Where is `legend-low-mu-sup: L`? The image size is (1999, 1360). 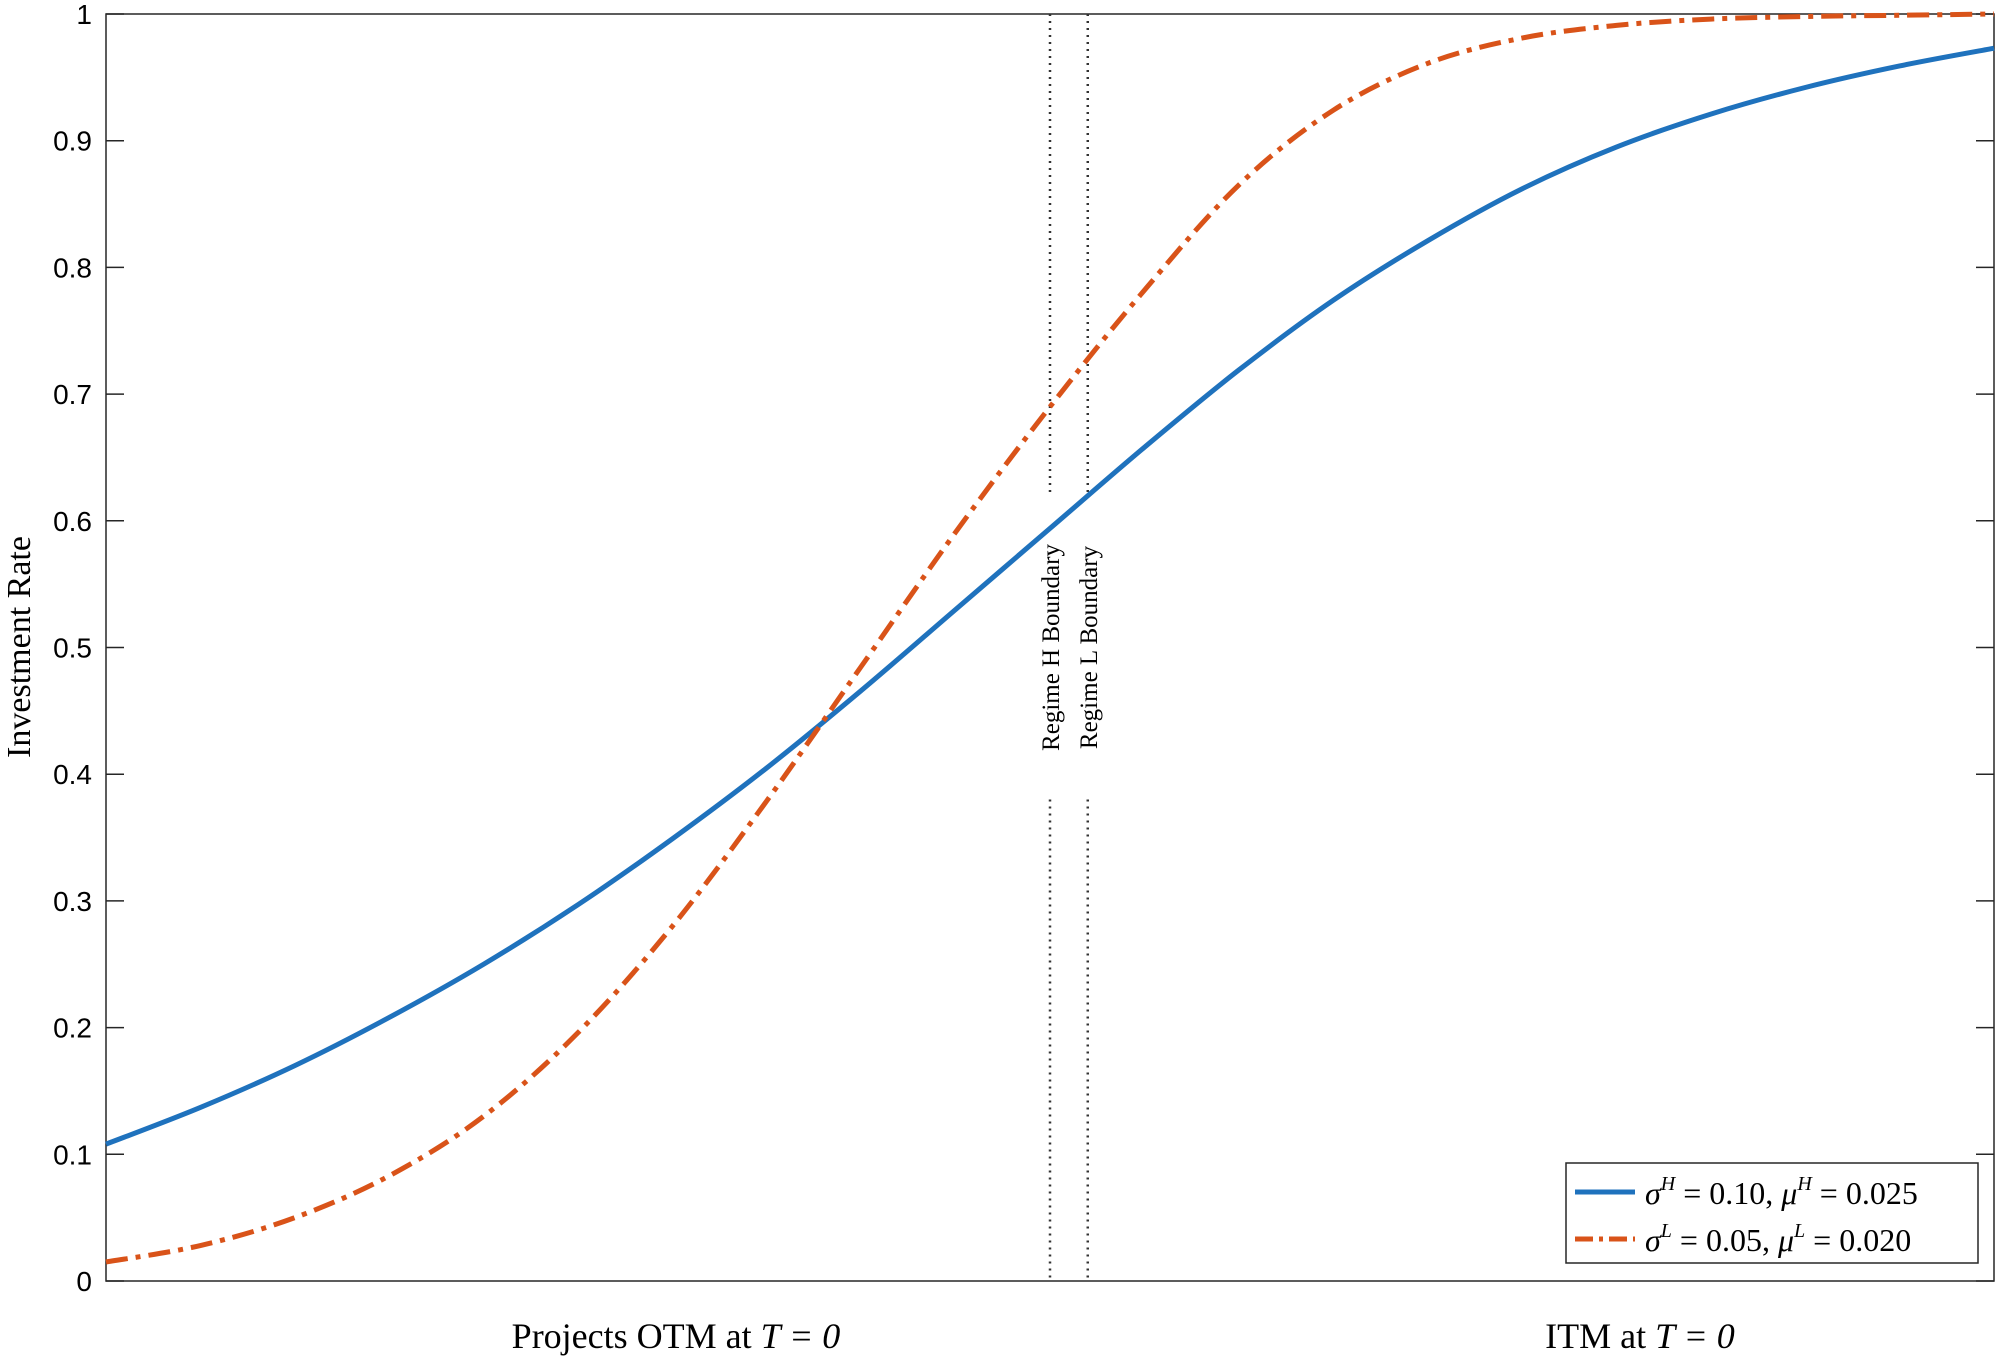
legend-low-mu-sup: L is located at coordinates (1799, 1231).